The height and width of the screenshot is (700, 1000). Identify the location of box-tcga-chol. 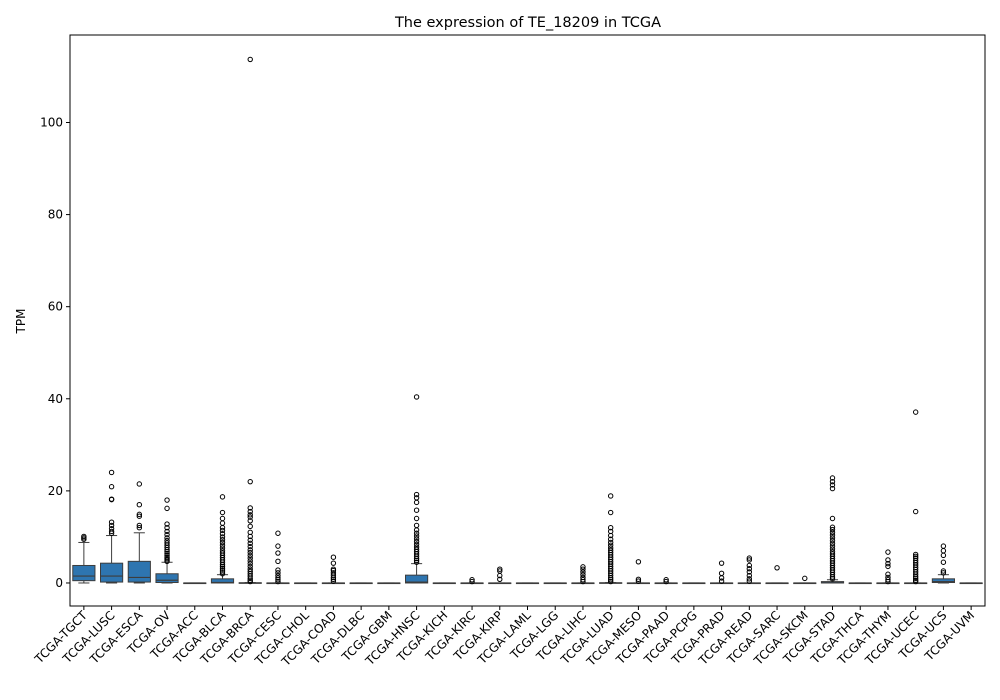
(306, 583).